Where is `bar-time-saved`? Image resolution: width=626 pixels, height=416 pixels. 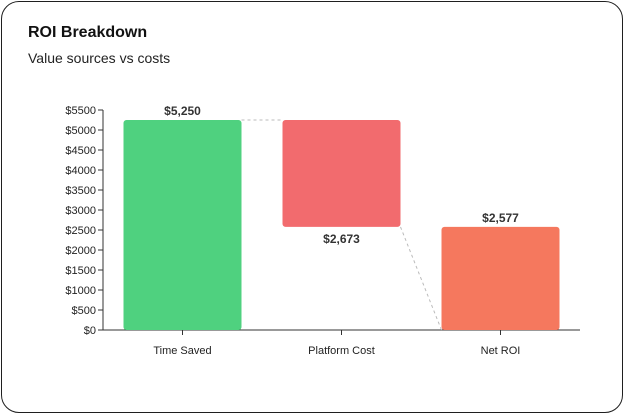
bar-time-saved is located at coordinates (182, 225).